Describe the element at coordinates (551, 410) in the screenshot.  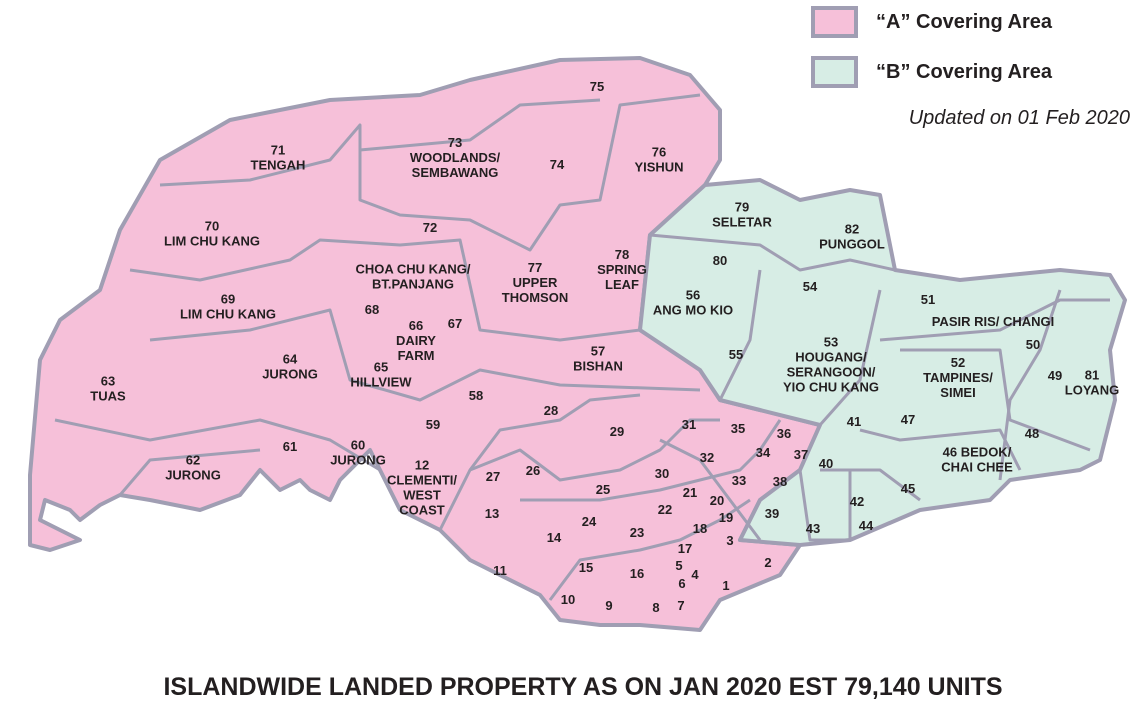
I see `district-number: 28` at that location.